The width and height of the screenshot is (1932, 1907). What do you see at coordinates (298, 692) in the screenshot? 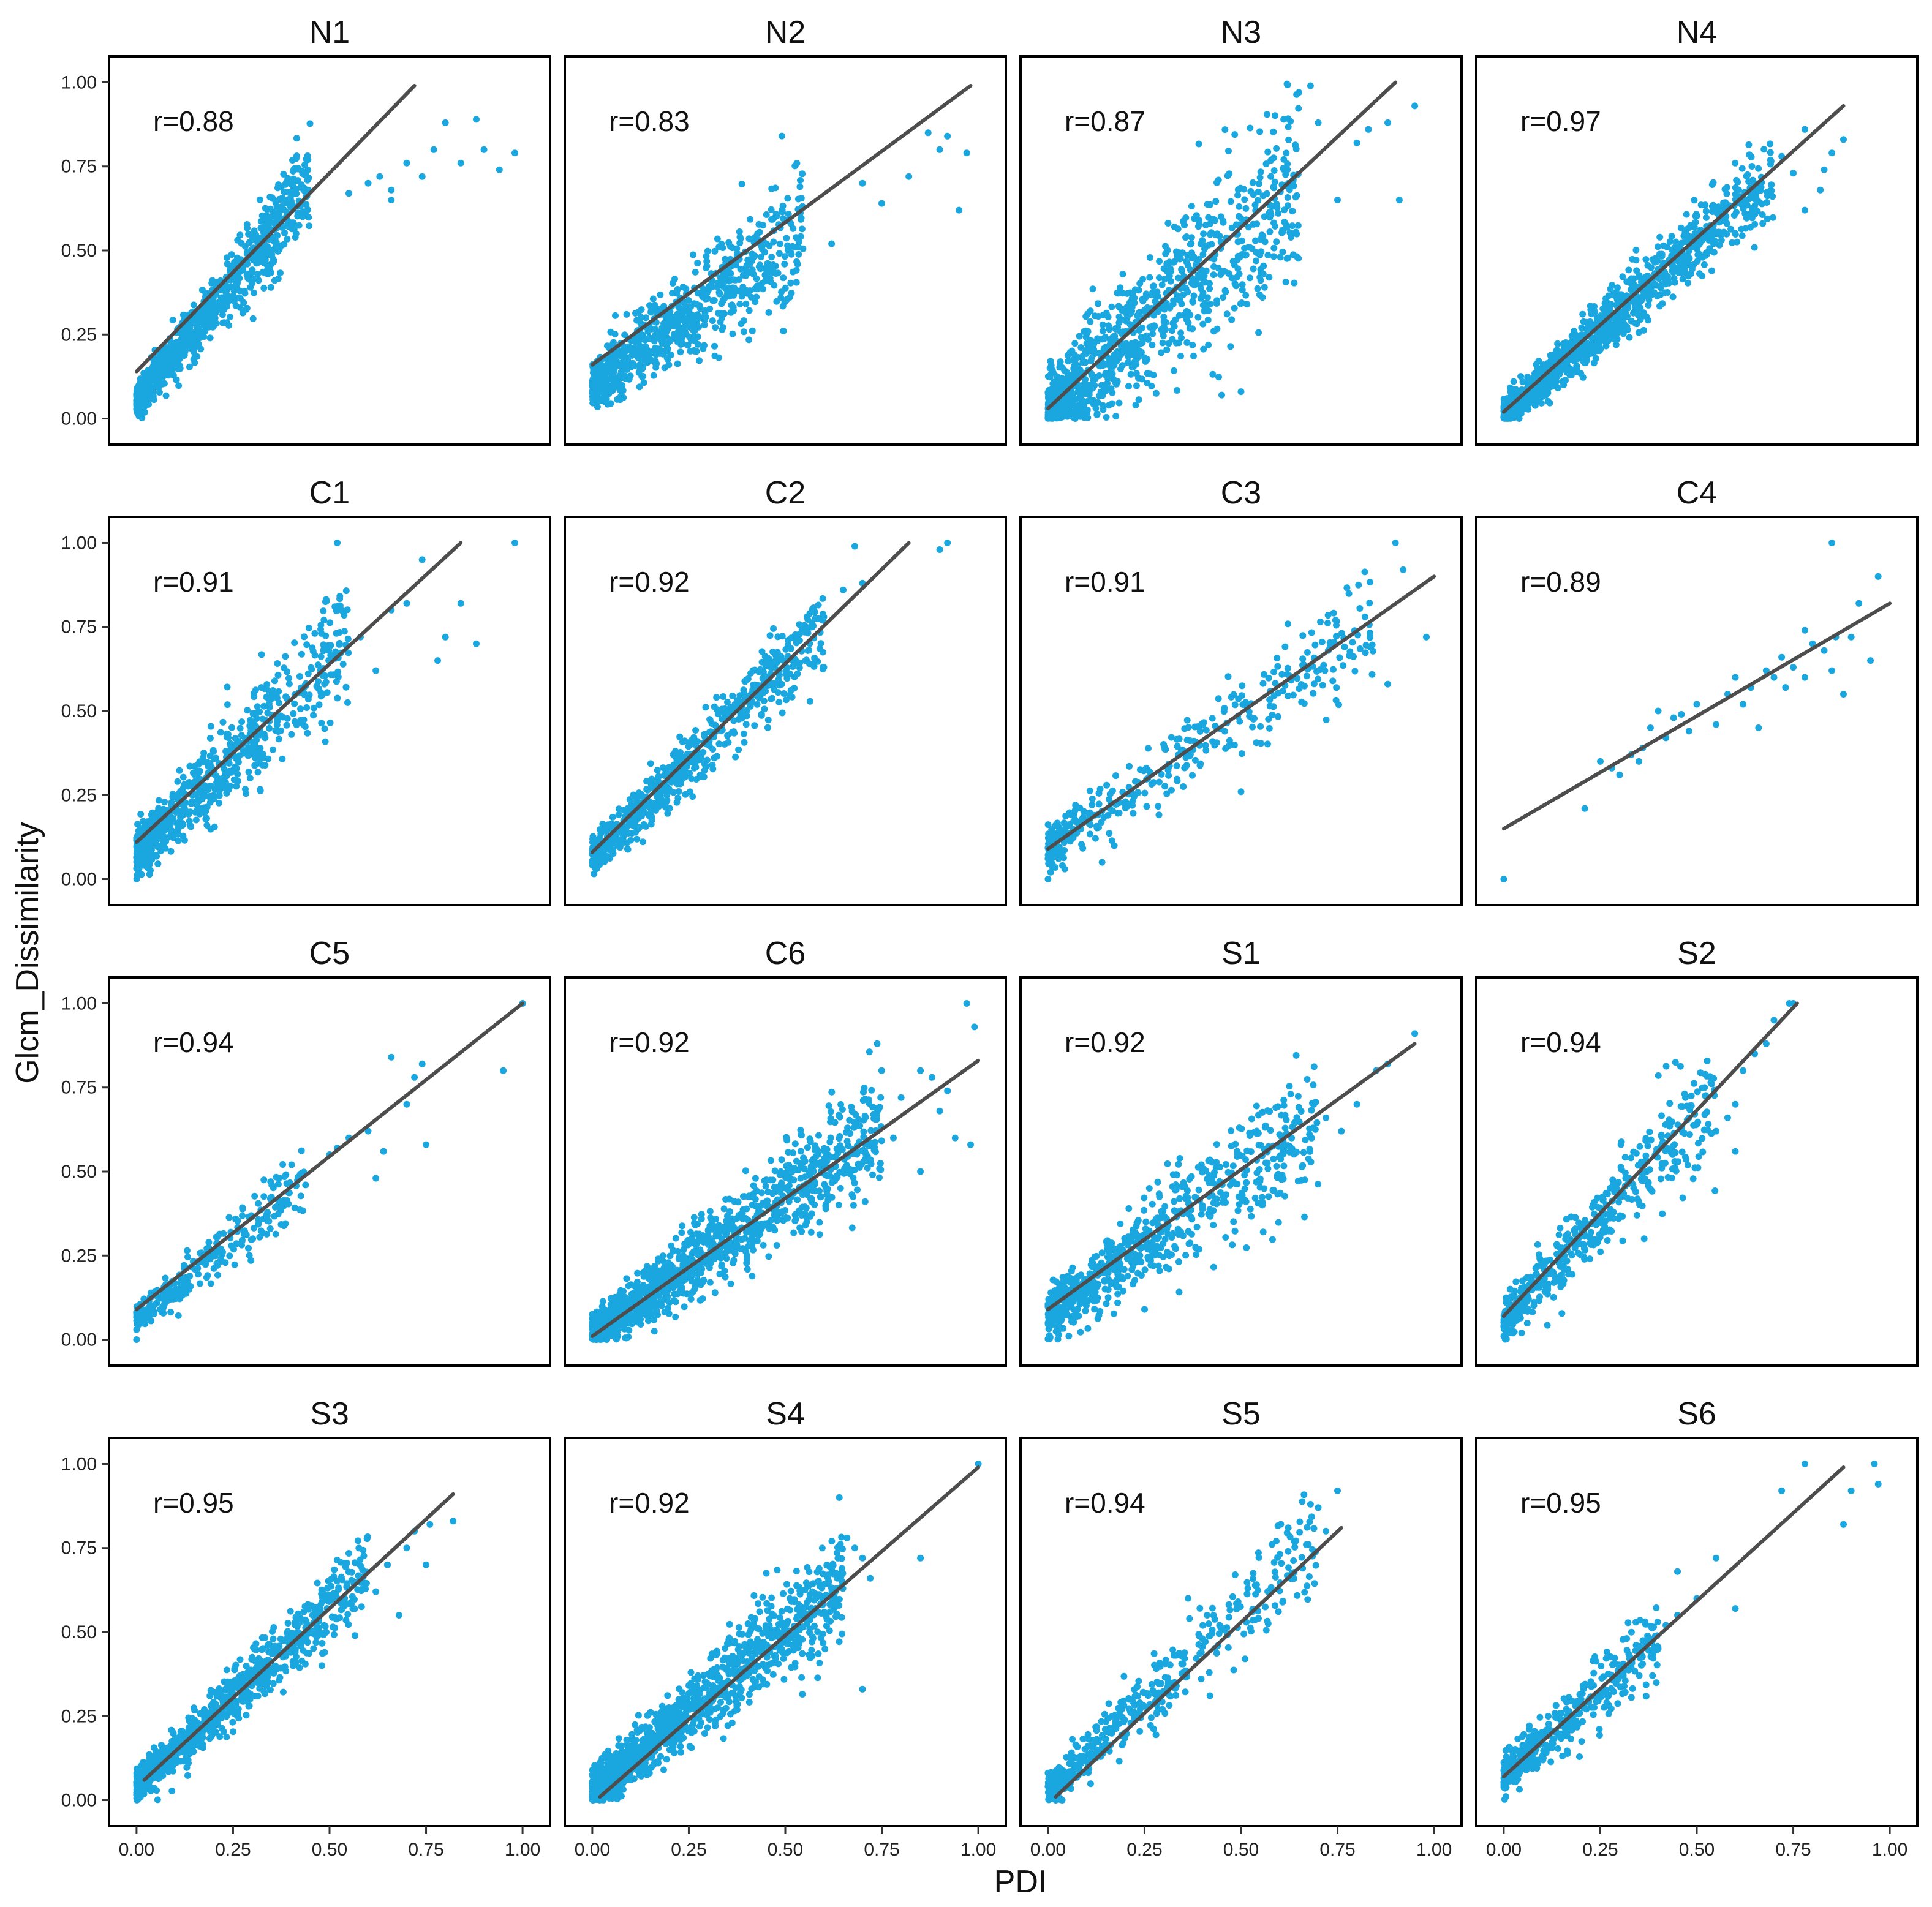
I see `regression-line` at bounding box center [298, 692].